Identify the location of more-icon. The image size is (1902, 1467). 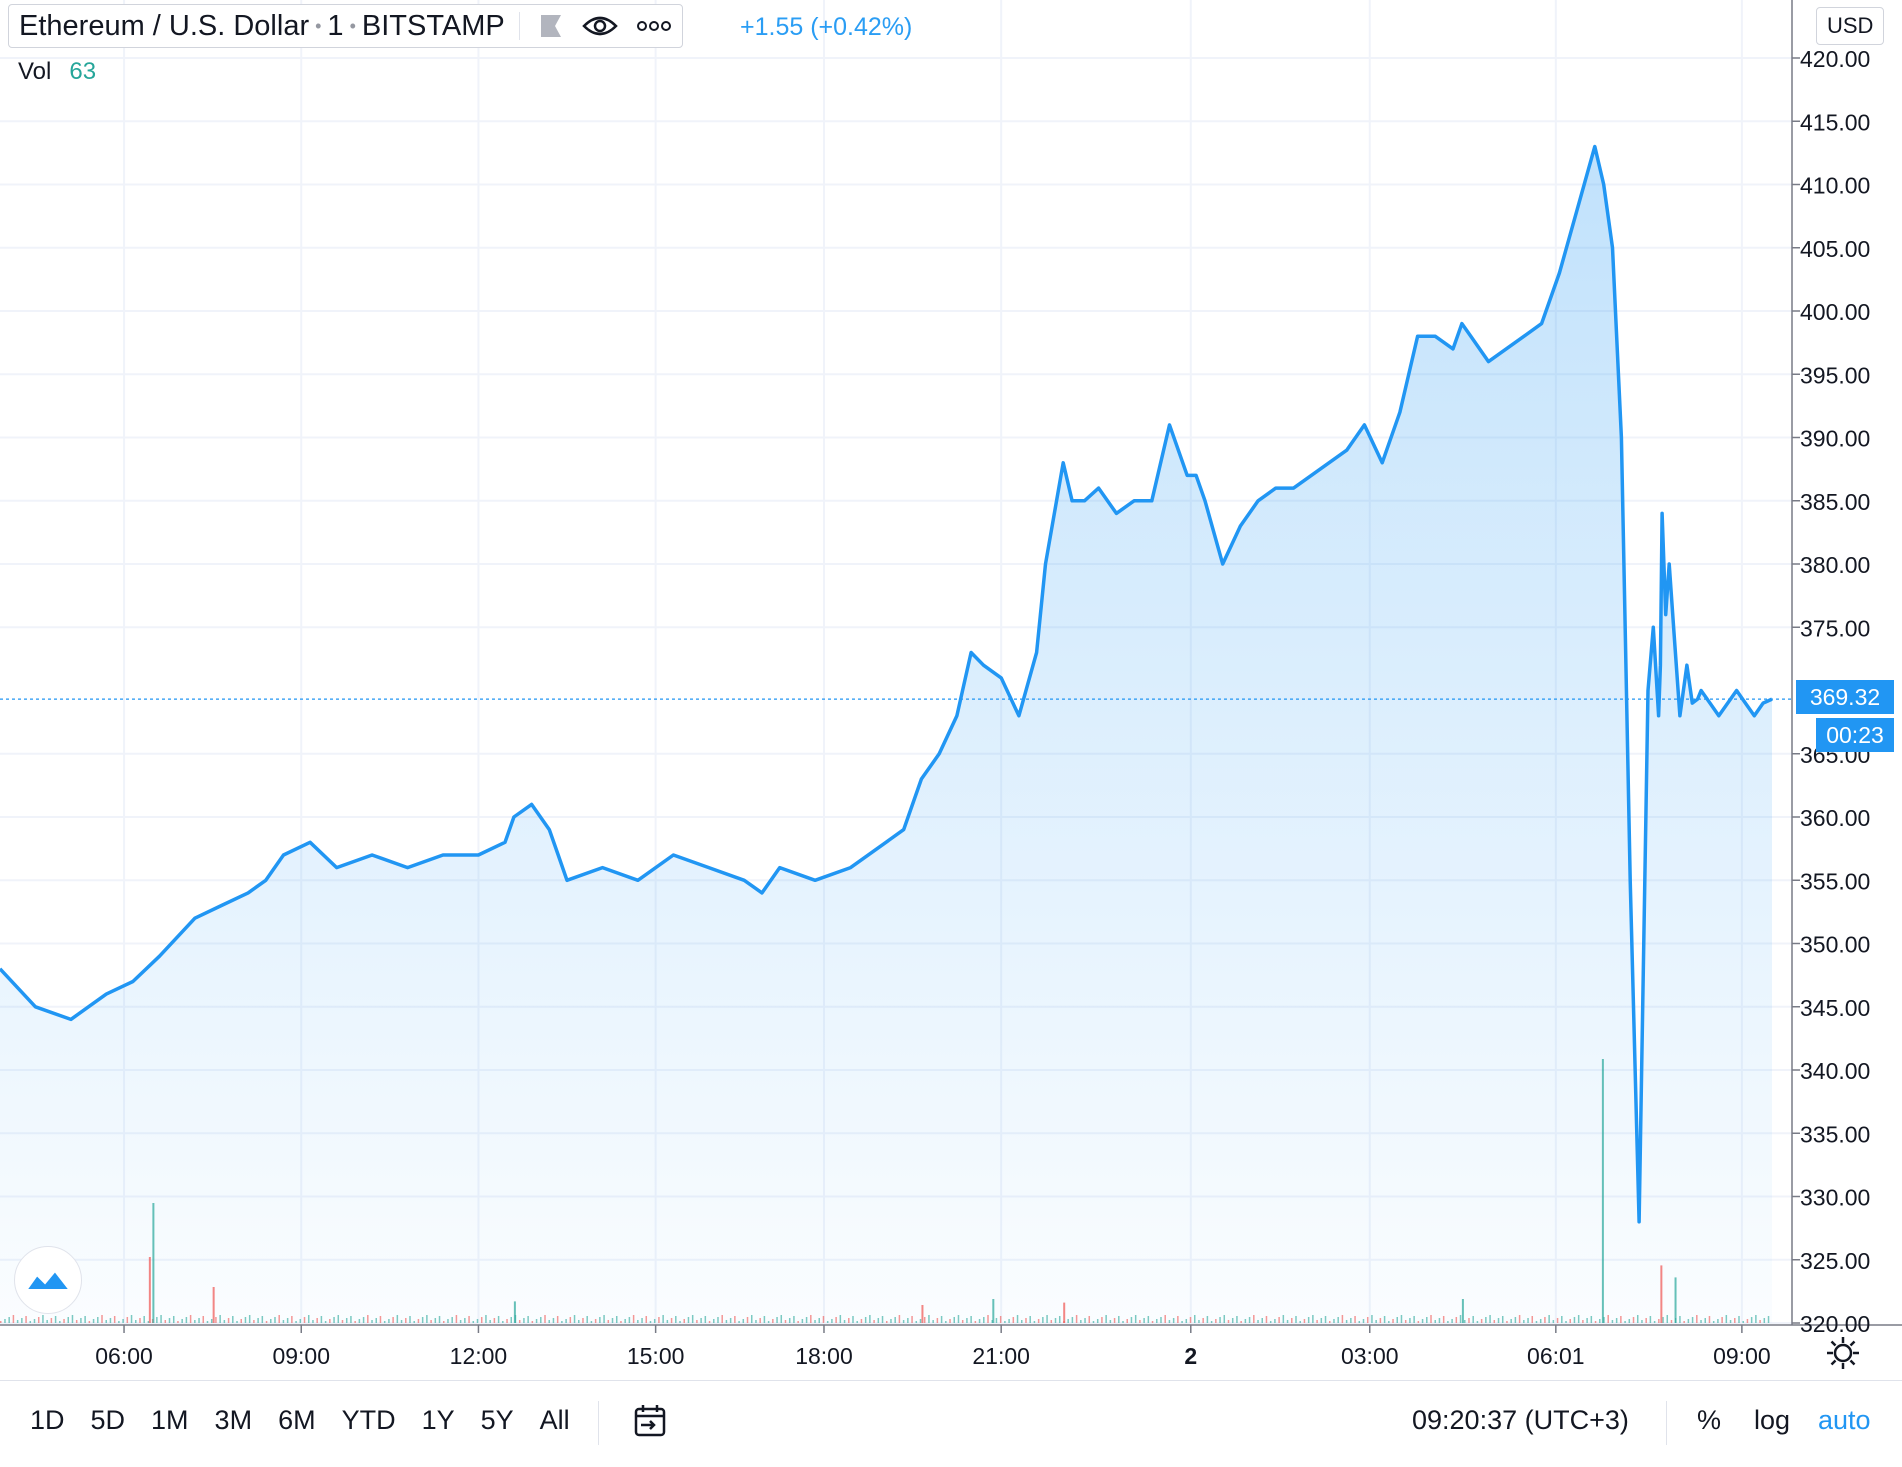
(654, 26).